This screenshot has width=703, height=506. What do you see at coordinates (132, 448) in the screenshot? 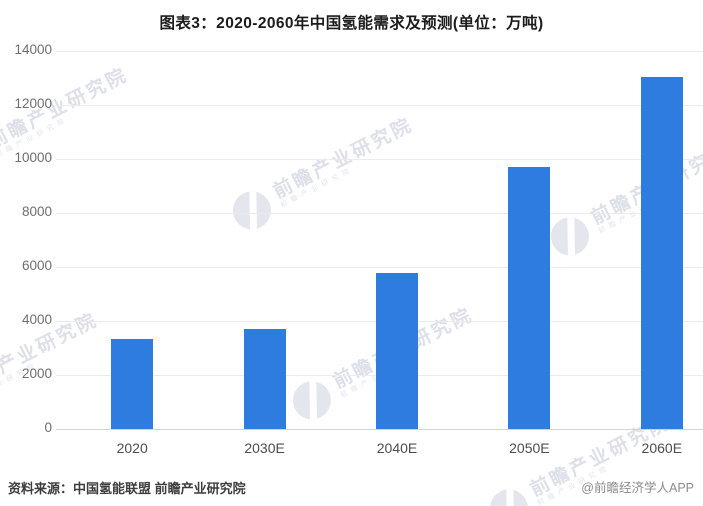
I see `x-axis-tick-label: 2020` at bounding box center [132, 448].